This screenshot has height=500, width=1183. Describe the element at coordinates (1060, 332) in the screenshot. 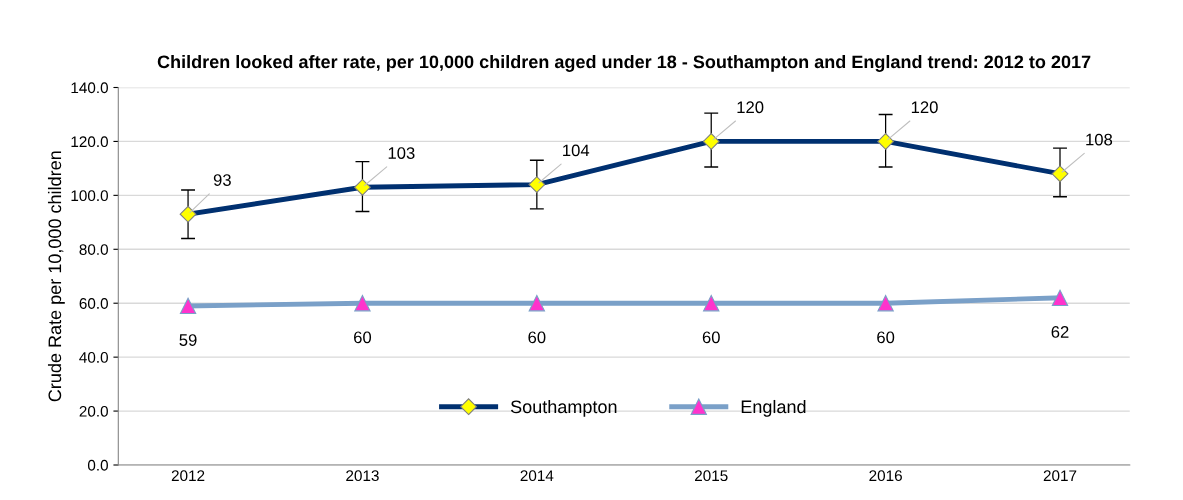

I see `data-label: 62` at that location.